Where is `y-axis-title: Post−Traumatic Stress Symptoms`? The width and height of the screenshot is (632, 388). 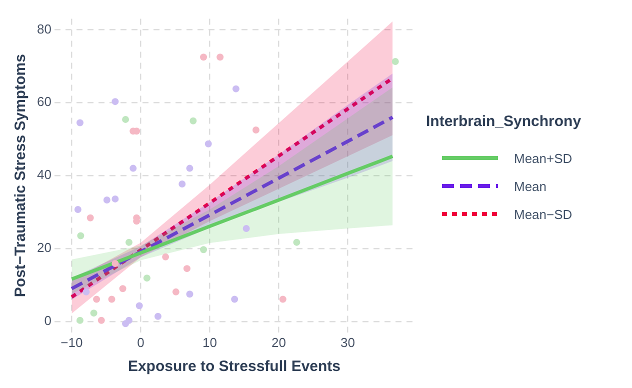 y-axis-title: Post−Traumatic Stress Symptoms is located at coordinates (21, 176).